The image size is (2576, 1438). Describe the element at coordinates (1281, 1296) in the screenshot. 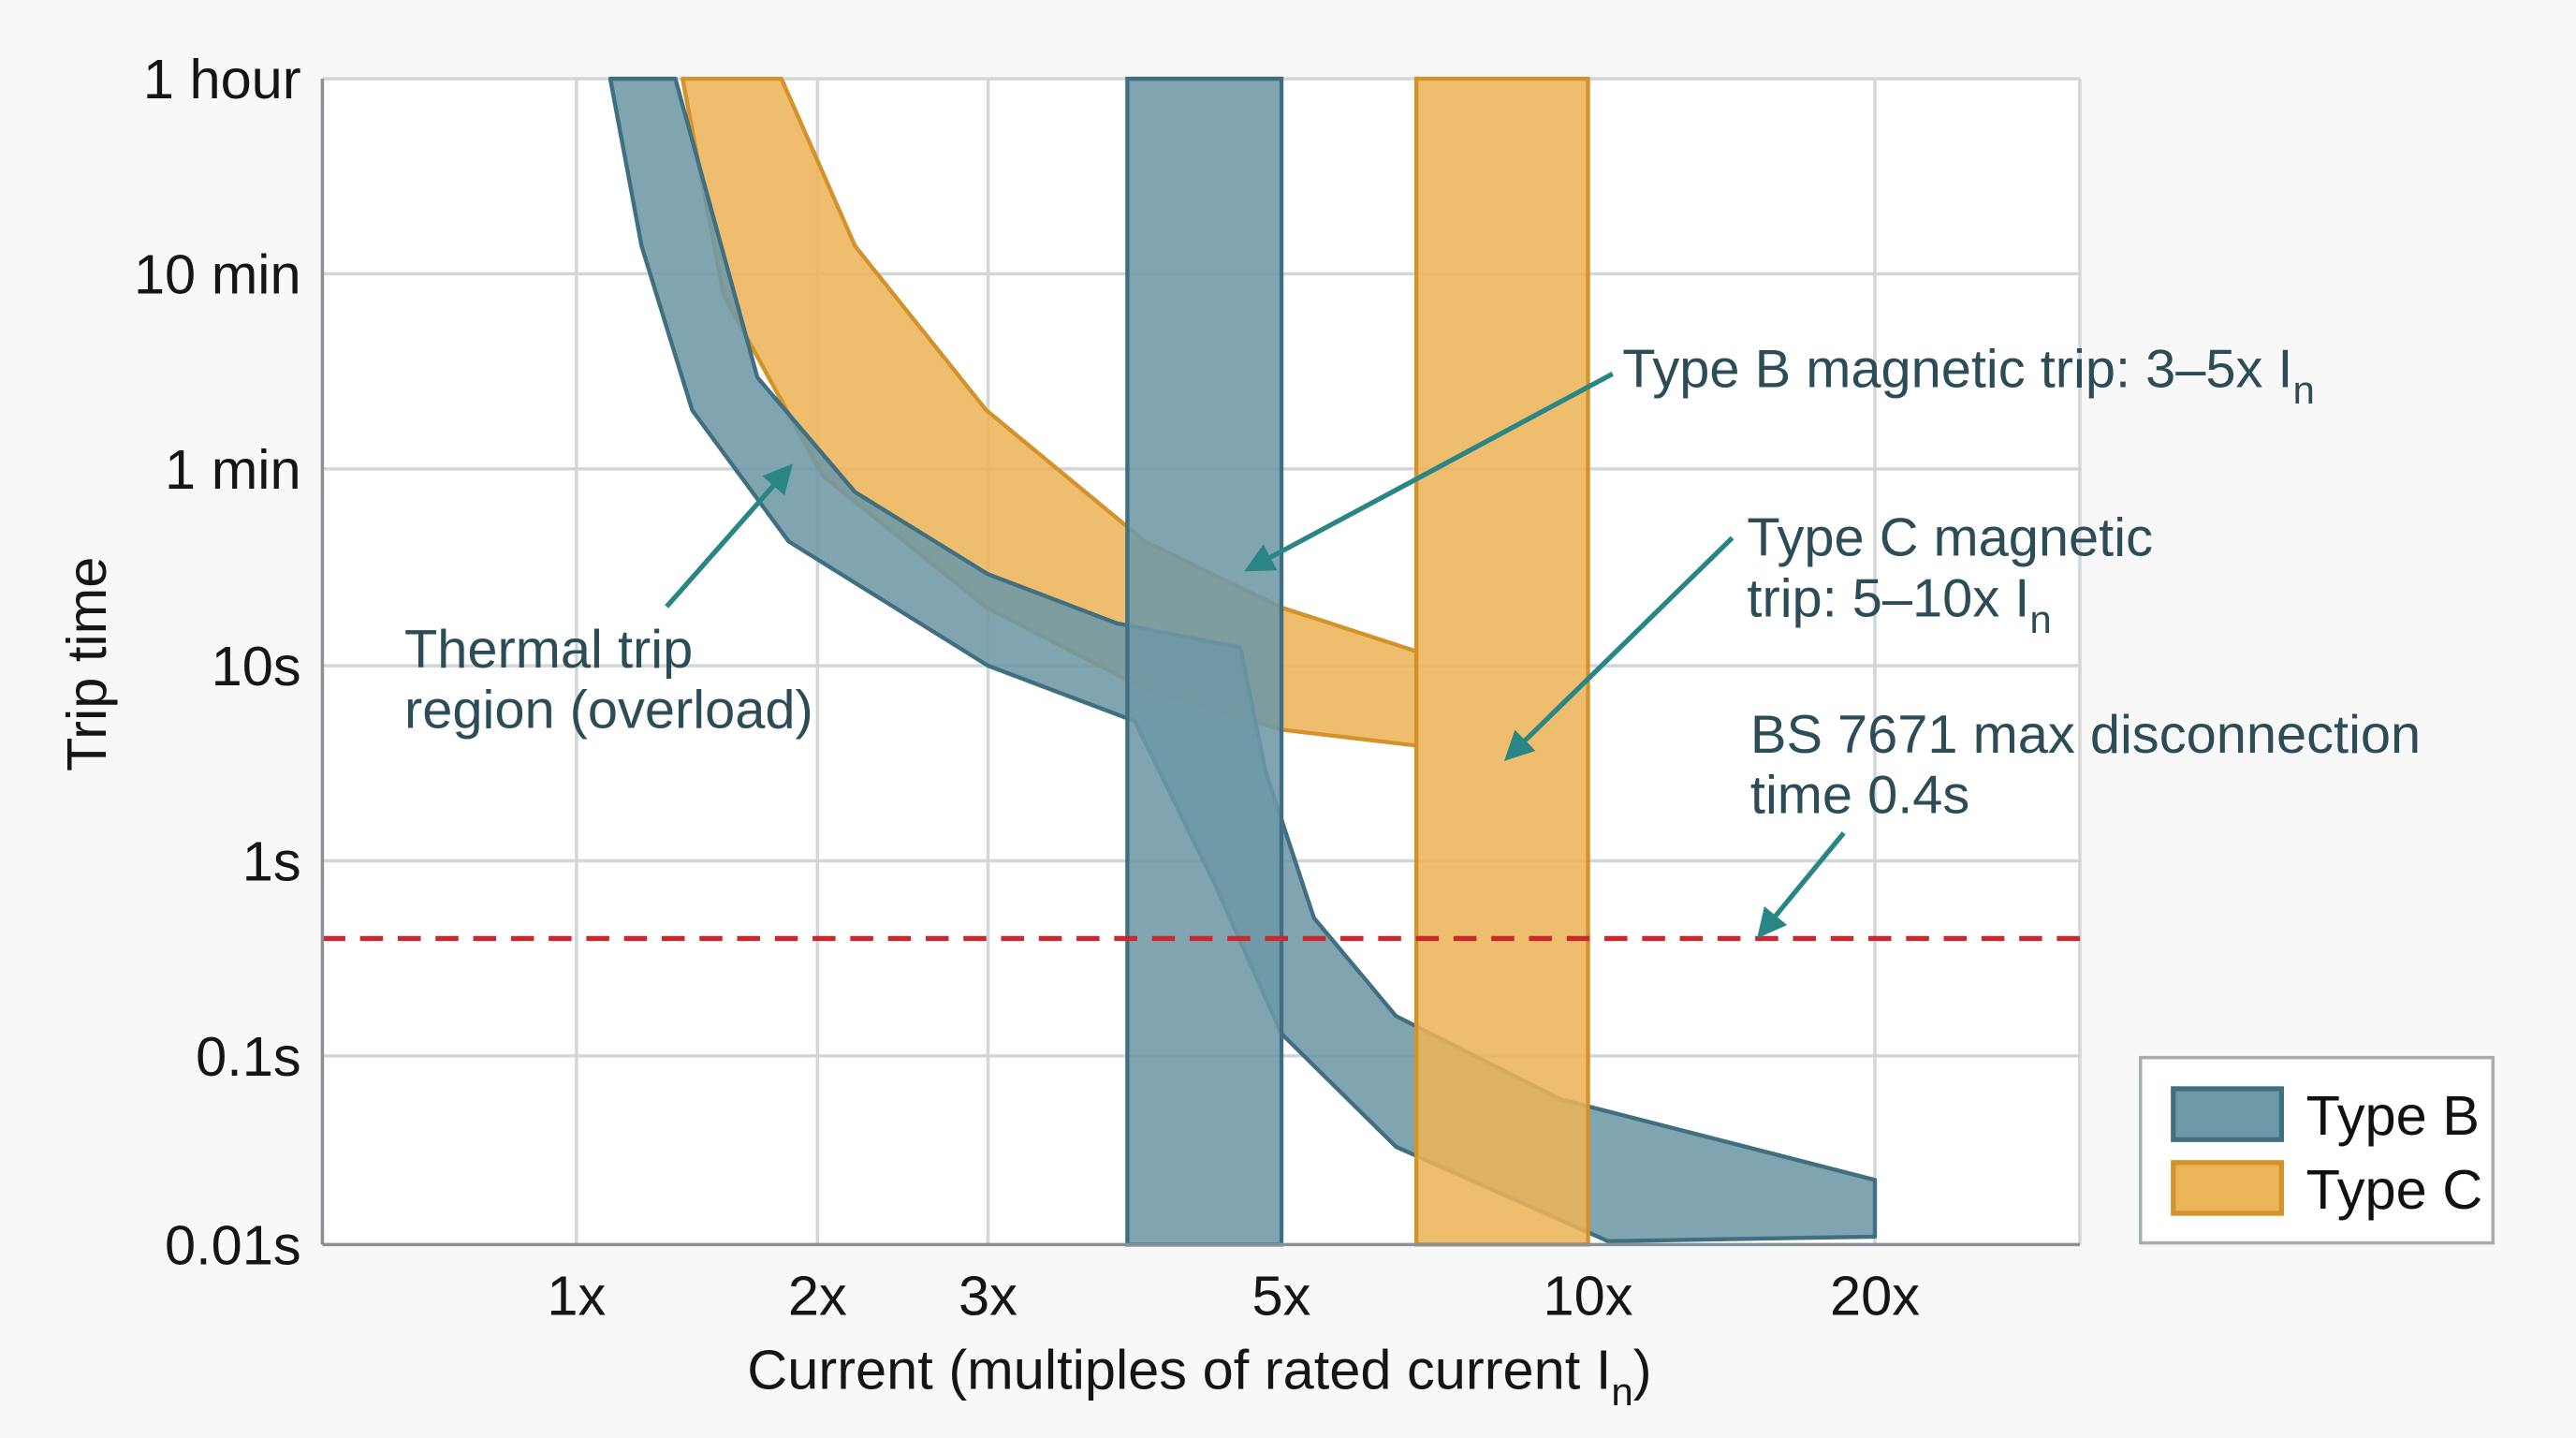

I see `x-tick-label: 5x` at that location.